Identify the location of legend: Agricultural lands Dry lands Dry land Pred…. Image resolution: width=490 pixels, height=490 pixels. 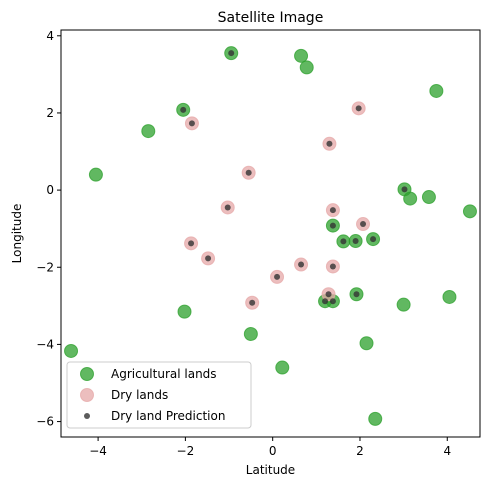
(159, 395).